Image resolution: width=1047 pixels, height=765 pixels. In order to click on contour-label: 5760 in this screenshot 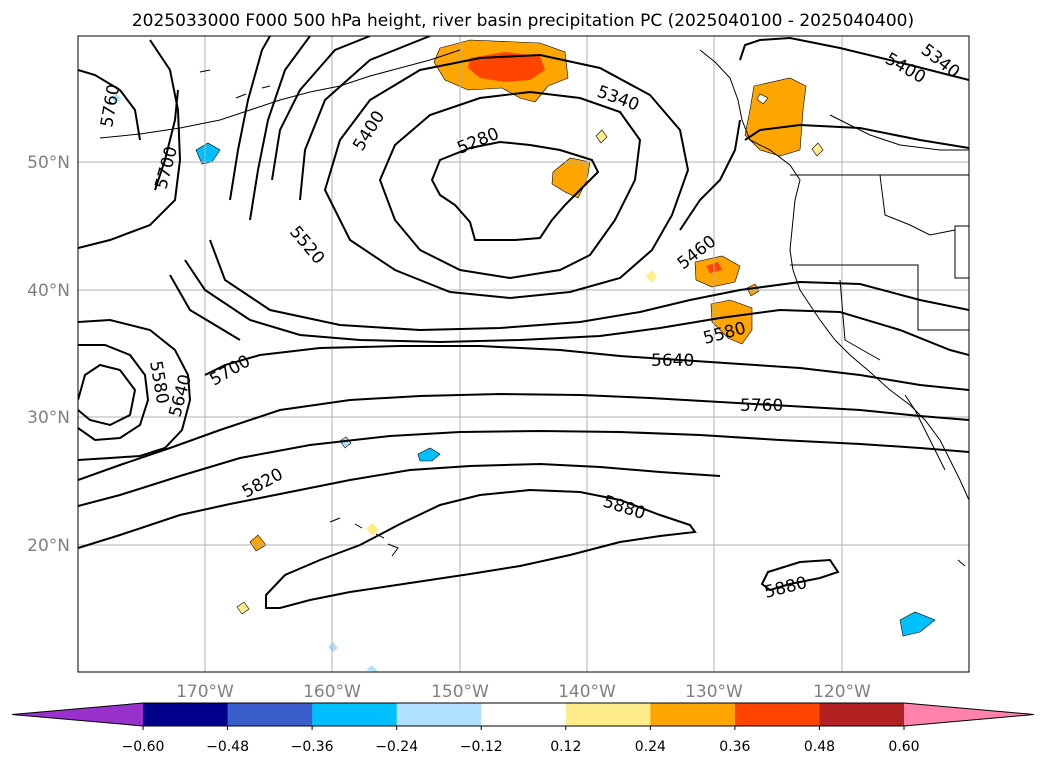, I will do `click(761, 406)`.